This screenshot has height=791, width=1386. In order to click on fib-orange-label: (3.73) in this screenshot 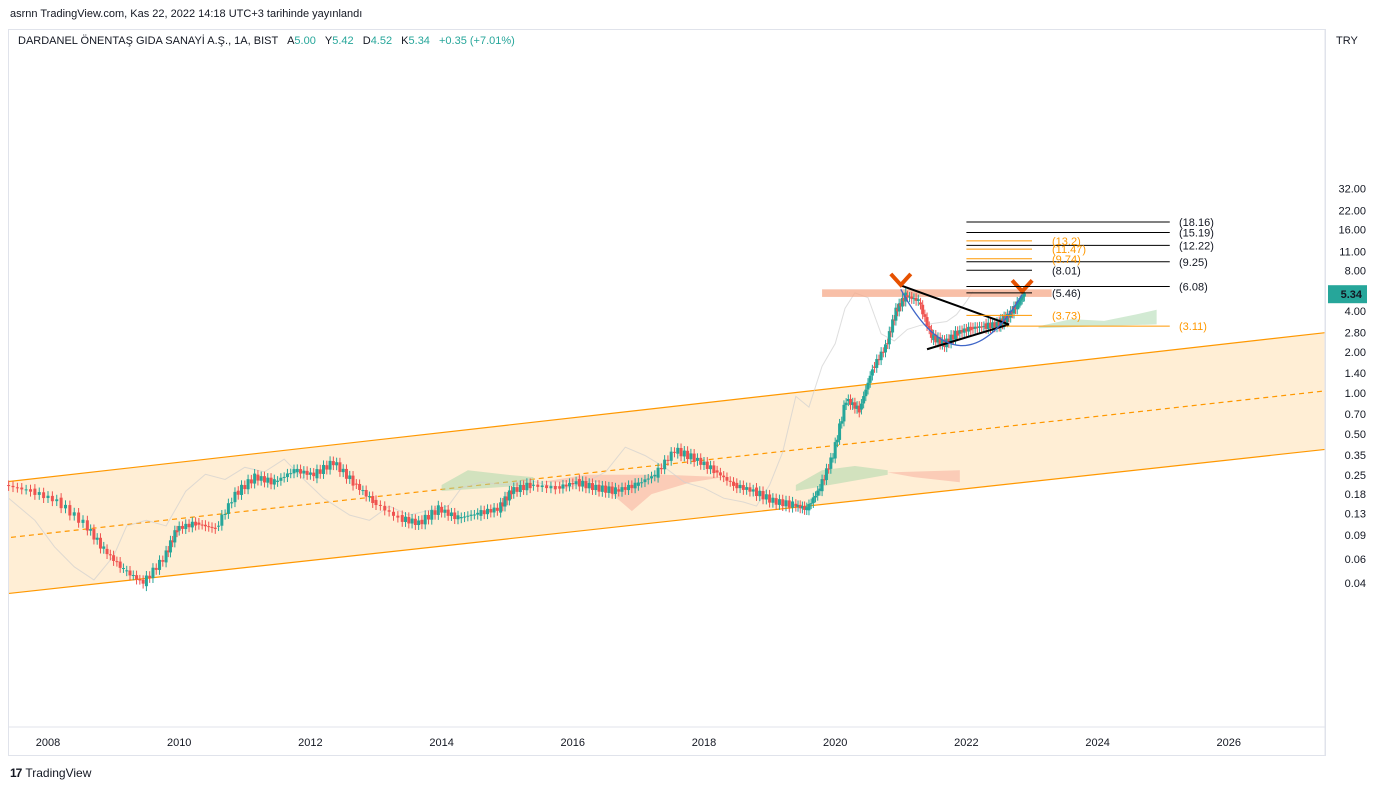, I will do `click(1066, 316)`.